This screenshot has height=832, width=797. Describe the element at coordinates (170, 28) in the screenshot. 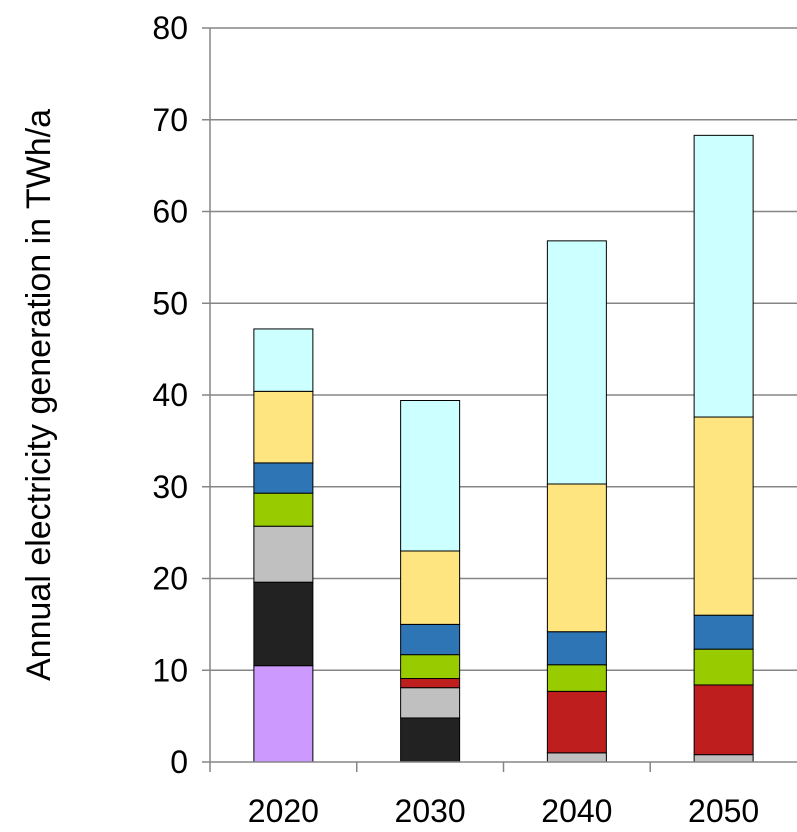

I see `y-tick-label: 80` at that location.